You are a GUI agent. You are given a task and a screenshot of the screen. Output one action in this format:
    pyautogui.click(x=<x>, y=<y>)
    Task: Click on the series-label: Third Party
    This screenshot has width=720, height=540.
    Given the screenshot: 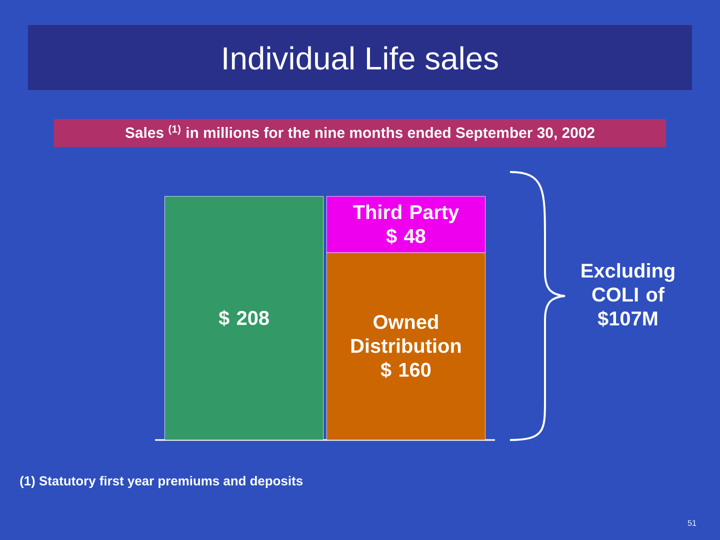 What is the action you would take?
    pyautogui.click(x=406, y=214)
    